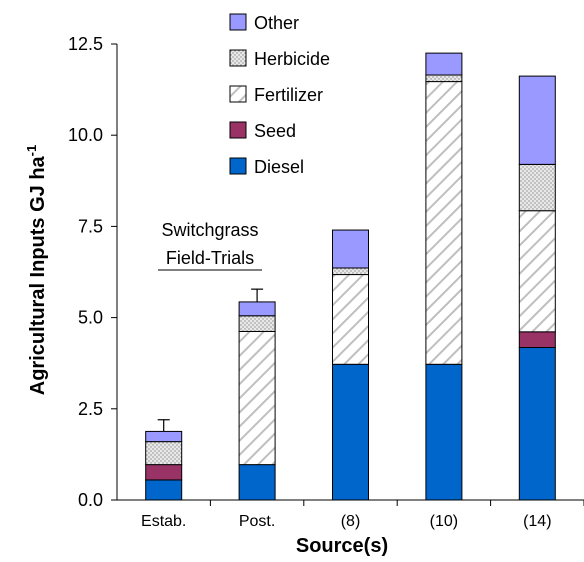  I want to click on legend-label-diesel: Diesel, so click(279, 167).